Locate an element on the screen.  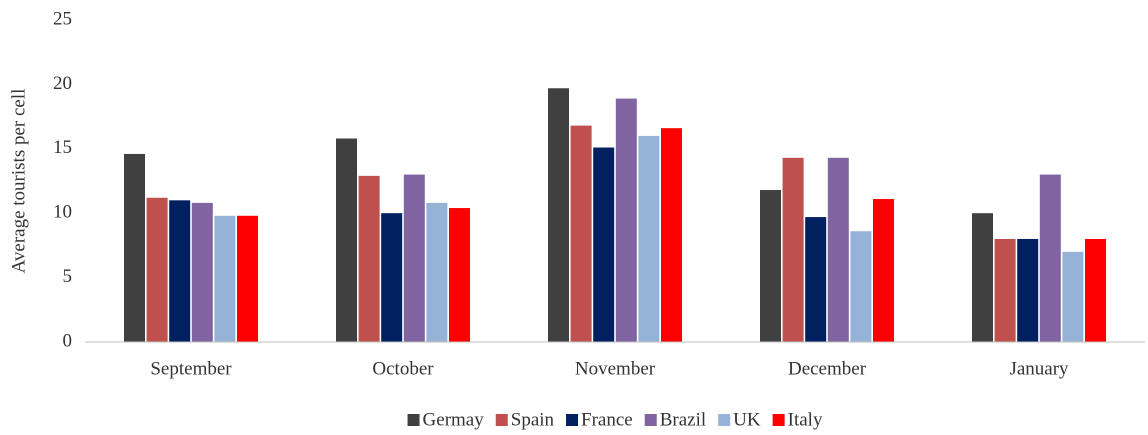
y-tick-label: 10 is located at coordinates (62, 212).